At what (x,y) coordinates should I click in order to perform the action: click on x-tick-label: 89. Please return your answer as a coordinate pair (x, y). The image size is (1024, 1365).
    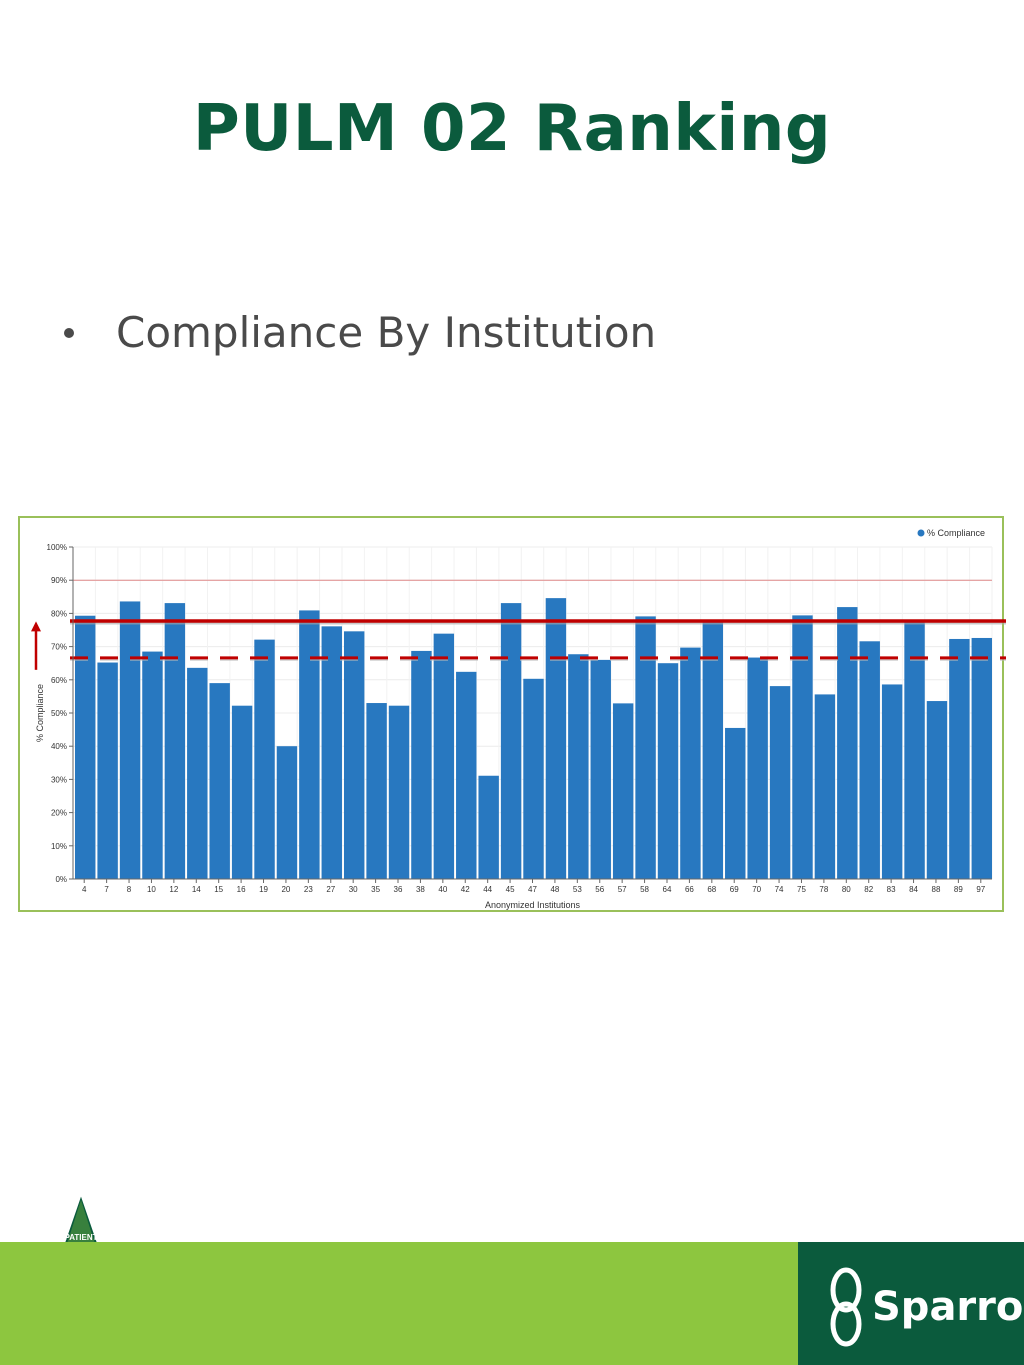
    Looking at the image, I should click on (958, 889).